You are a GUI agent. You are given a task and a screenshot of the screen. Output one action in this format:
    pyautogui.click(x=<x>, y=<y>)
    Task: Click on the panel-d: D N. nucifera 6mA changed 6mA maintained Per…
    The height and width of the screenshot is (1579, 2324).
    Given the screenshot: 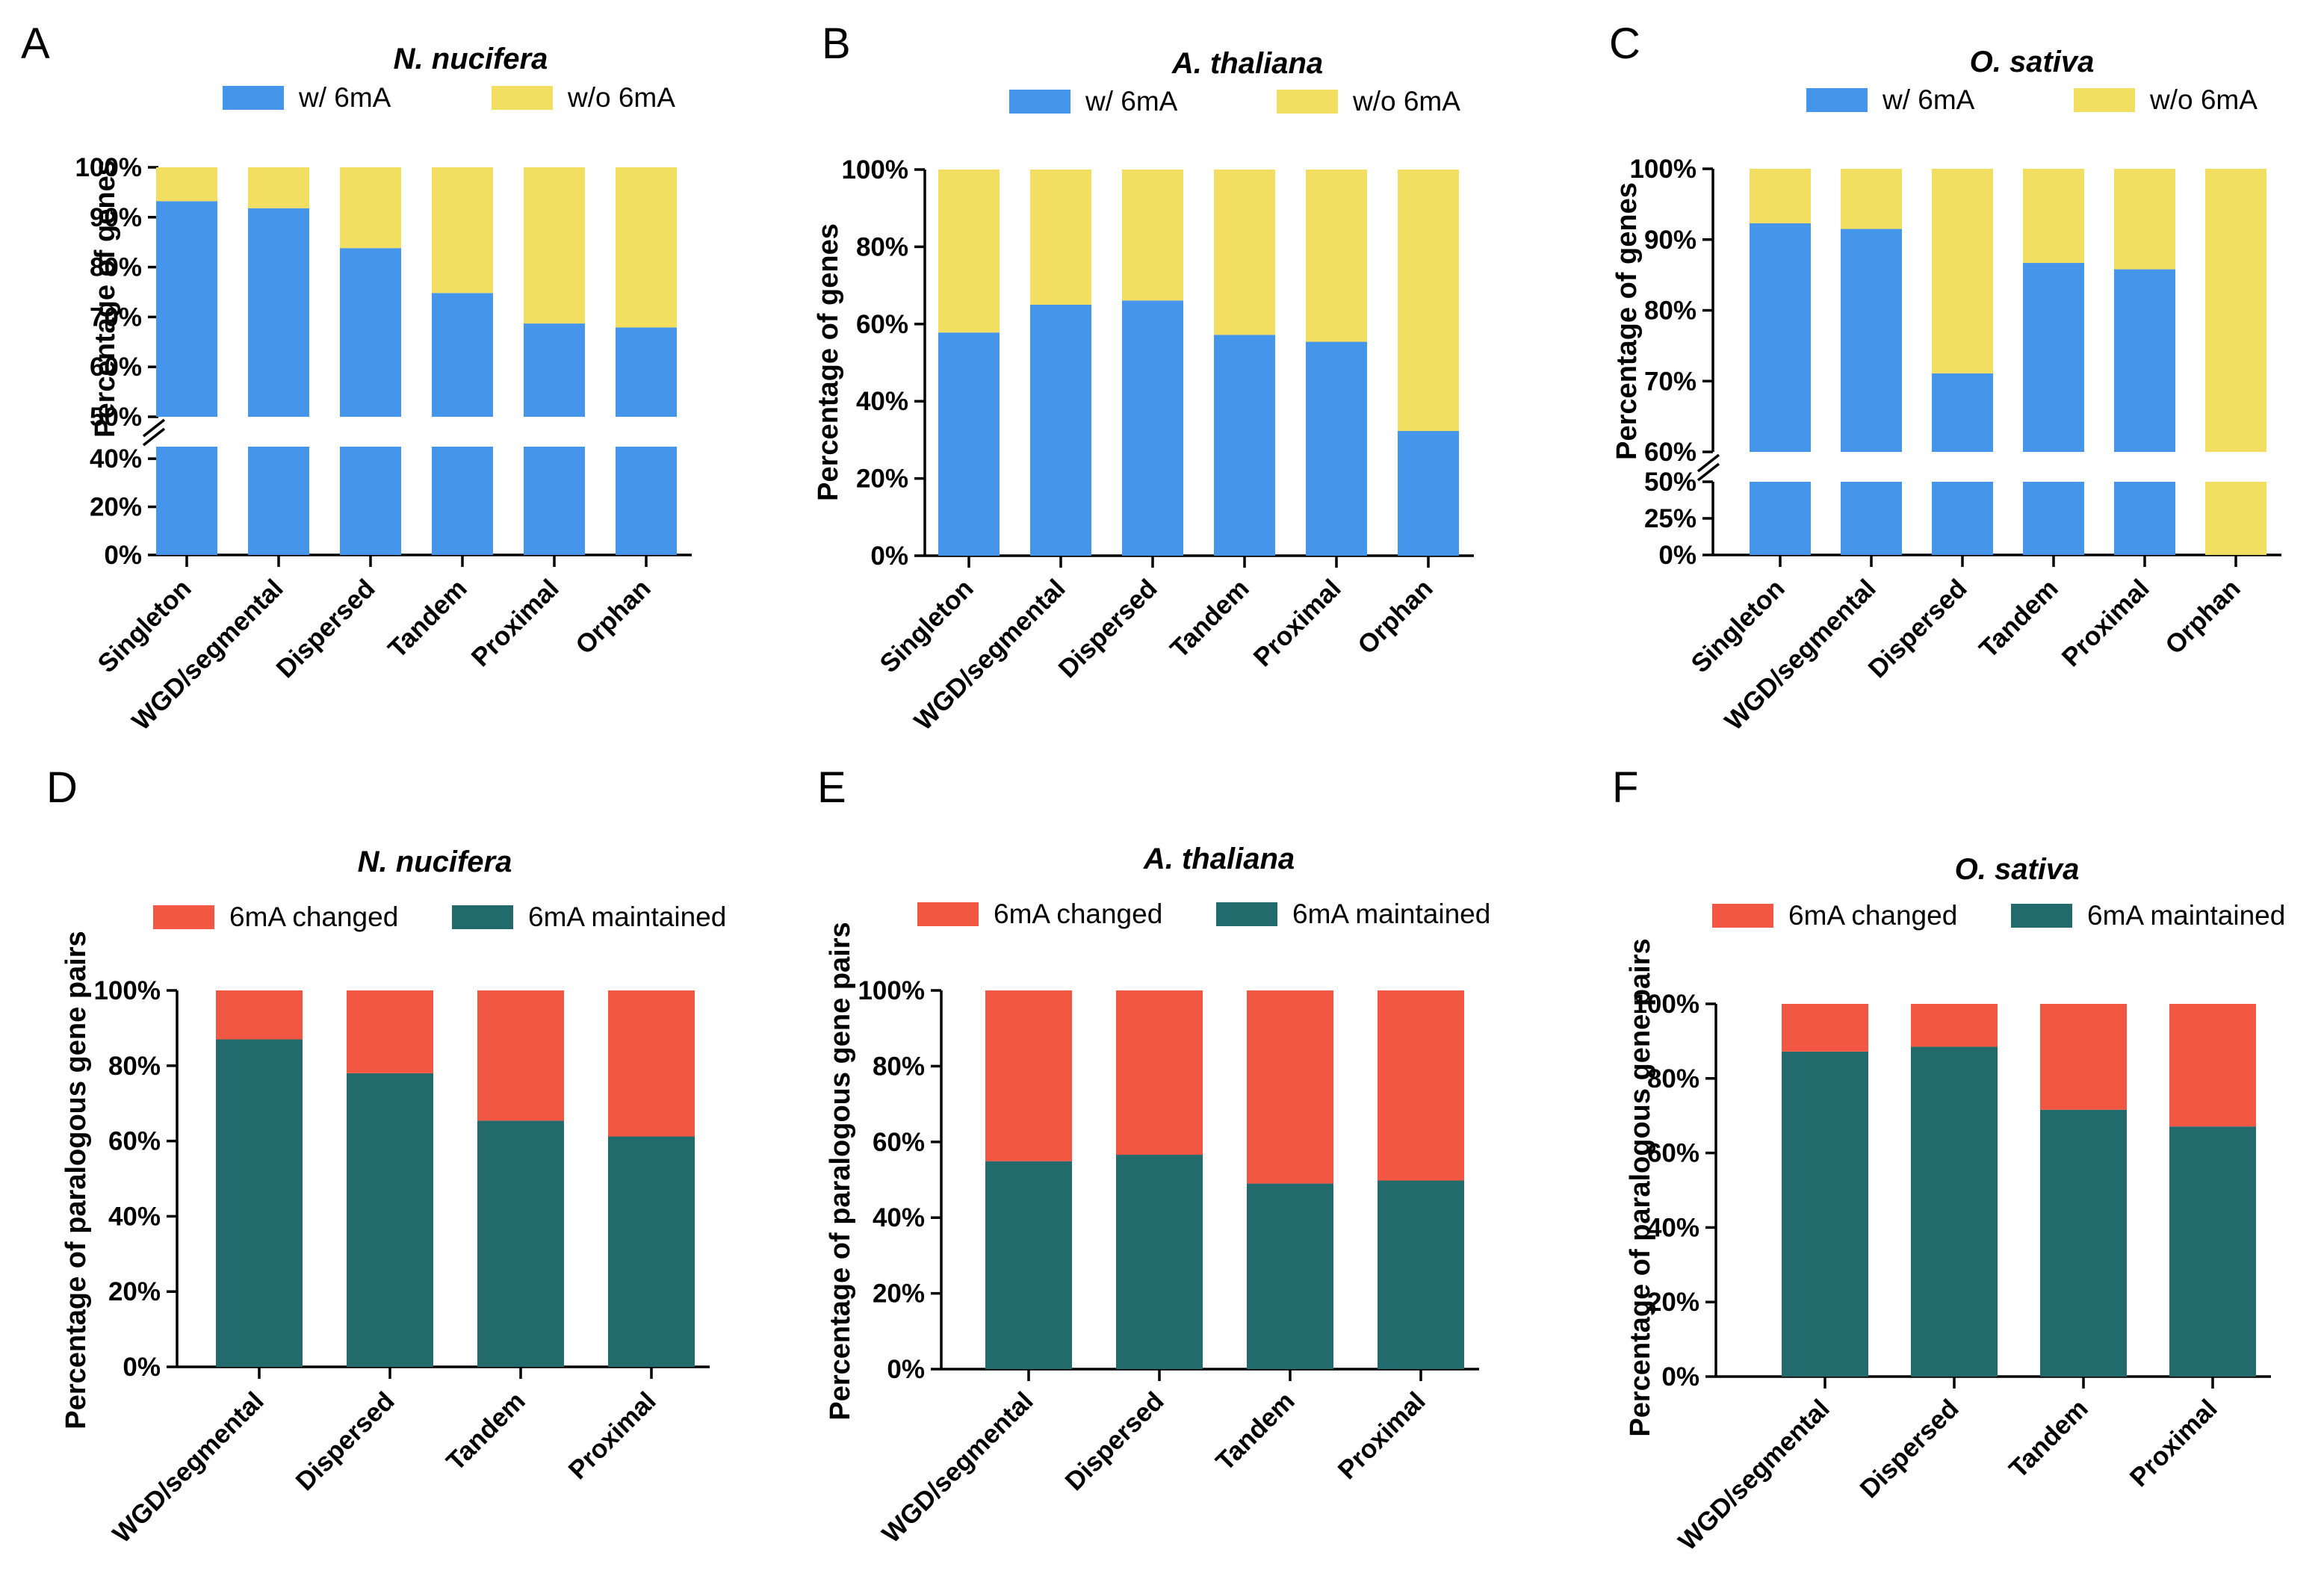 What is the action you would take?
    pyautogui.click(x=386, y=1155)
    